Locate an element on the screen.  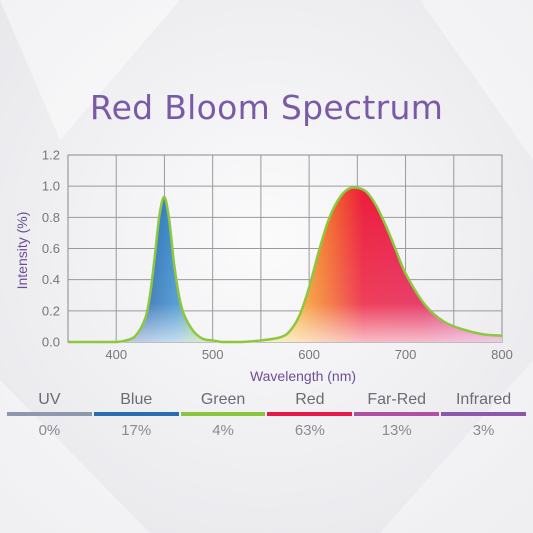
y-tick-label: 0.8 is located at coordinates (51, 217).